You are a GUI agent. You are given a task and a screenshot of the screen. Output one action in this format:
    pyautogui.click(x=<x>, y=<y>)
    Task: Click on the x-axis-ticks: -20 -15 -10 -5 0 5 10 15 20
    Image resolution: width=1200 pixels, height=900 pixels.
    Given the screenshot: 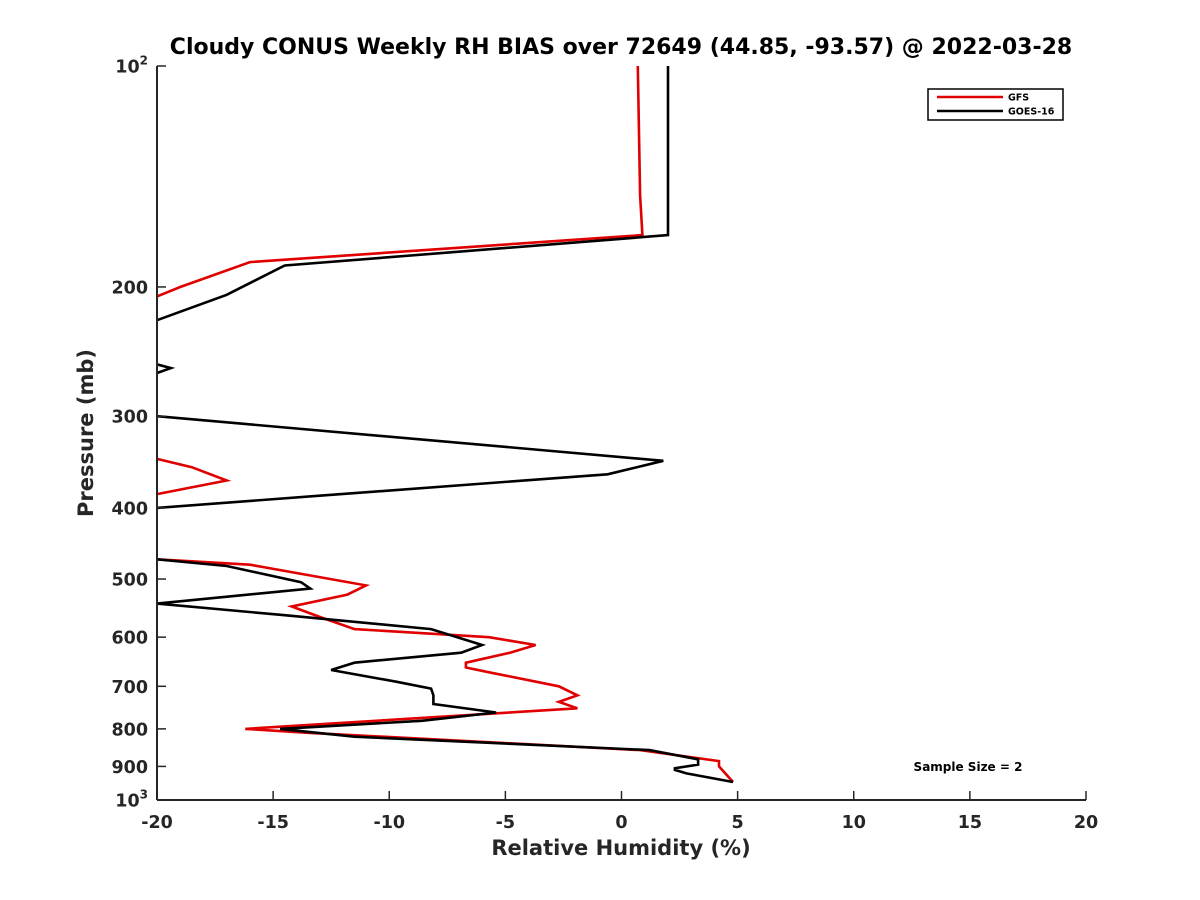 What is the action you would take?
    pyautogui.click(x=619, y=812)
    